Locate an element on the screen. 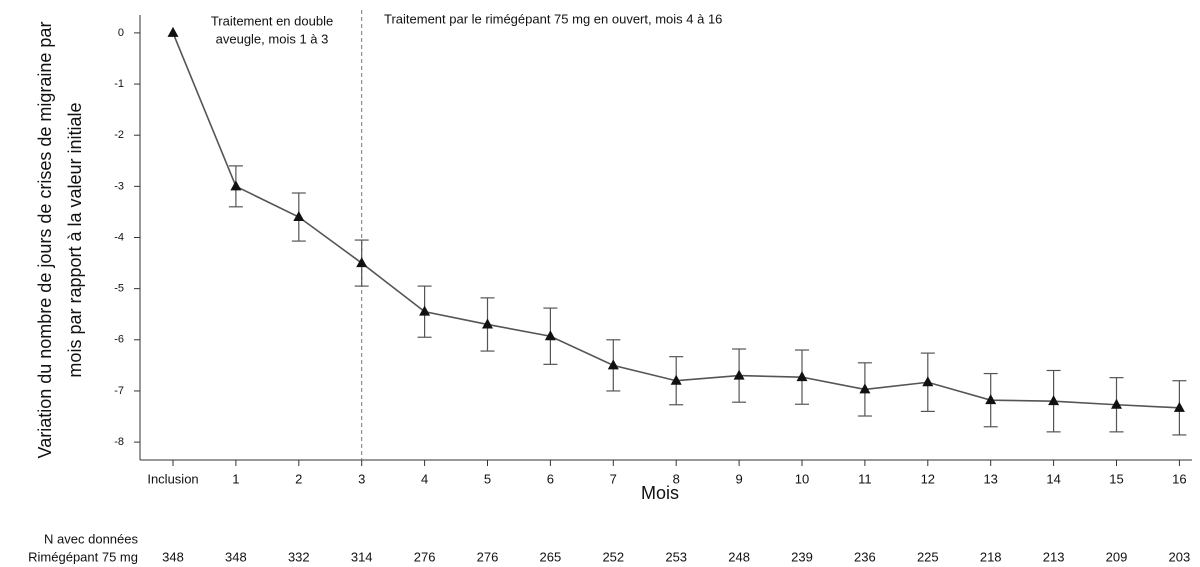 The height and width of the screenshot is (567, 1200). table-header: N avec données is located at coordinates (91, 538).